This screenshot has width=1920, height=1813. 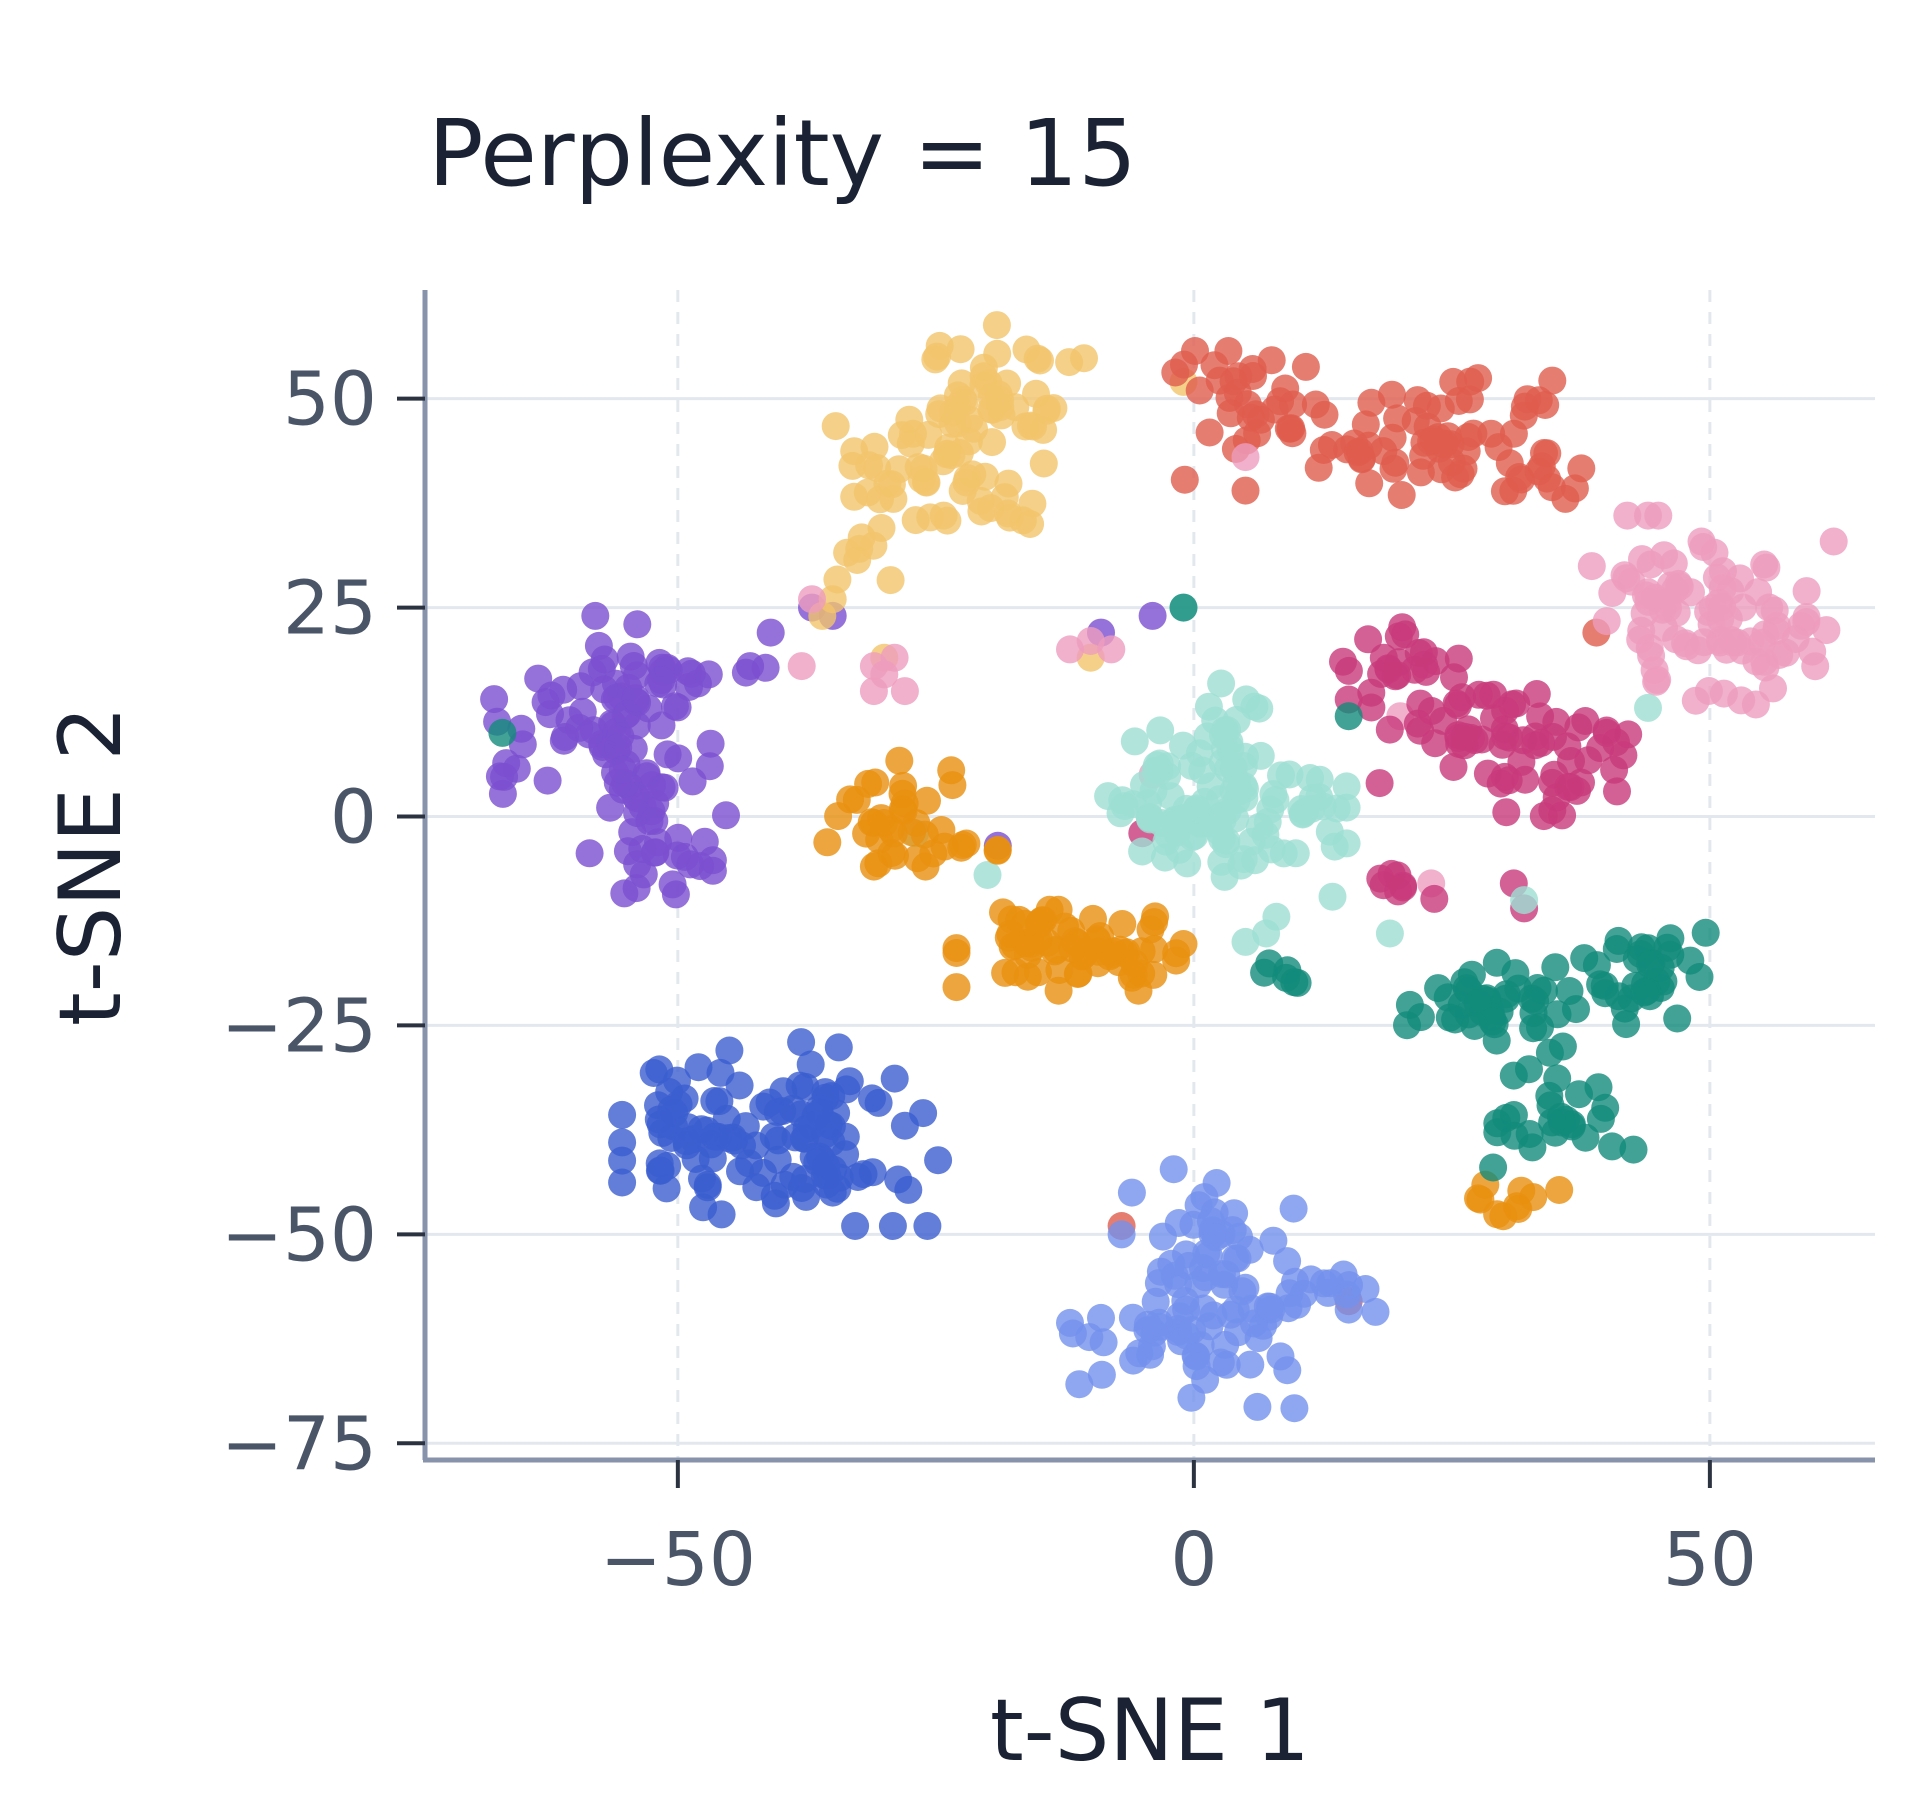 What do you see at coordinates (678, 1560) in the screenshot?
I see `x-tick-label: −50` at bounding box center [678, 1560].